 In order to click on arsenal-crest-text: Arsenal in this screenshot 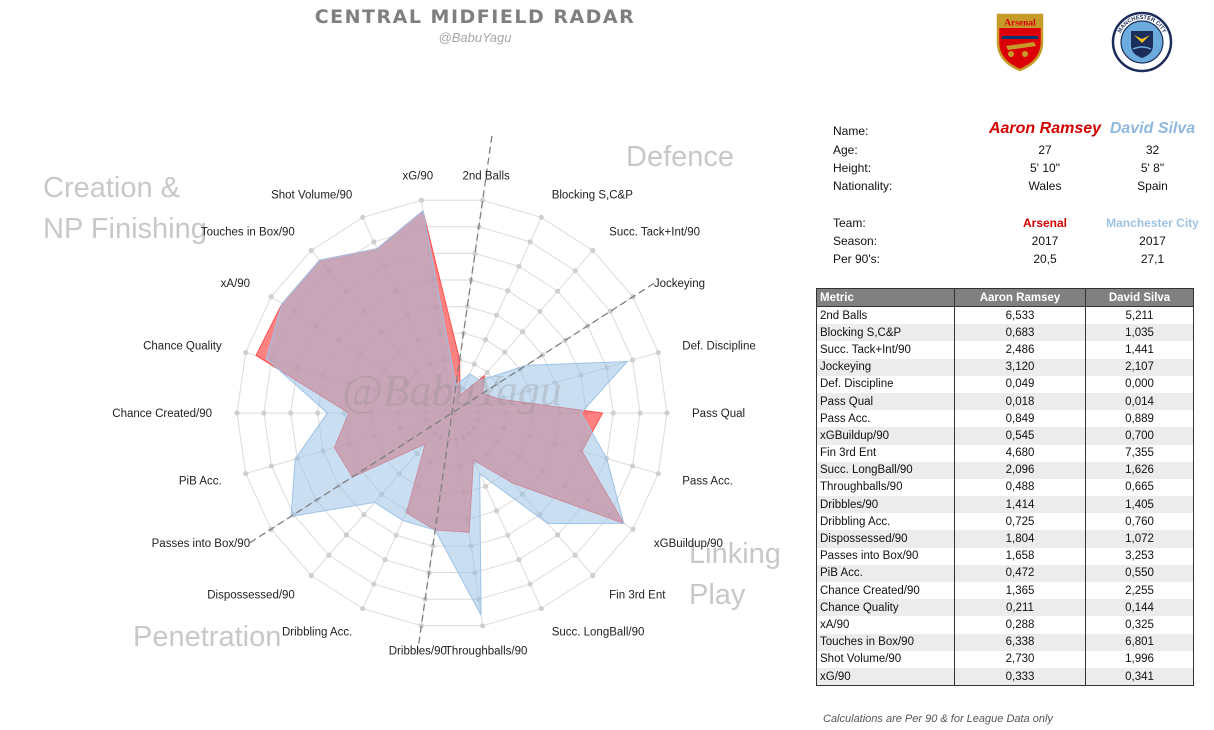, I will do `click(1020, 24)`.